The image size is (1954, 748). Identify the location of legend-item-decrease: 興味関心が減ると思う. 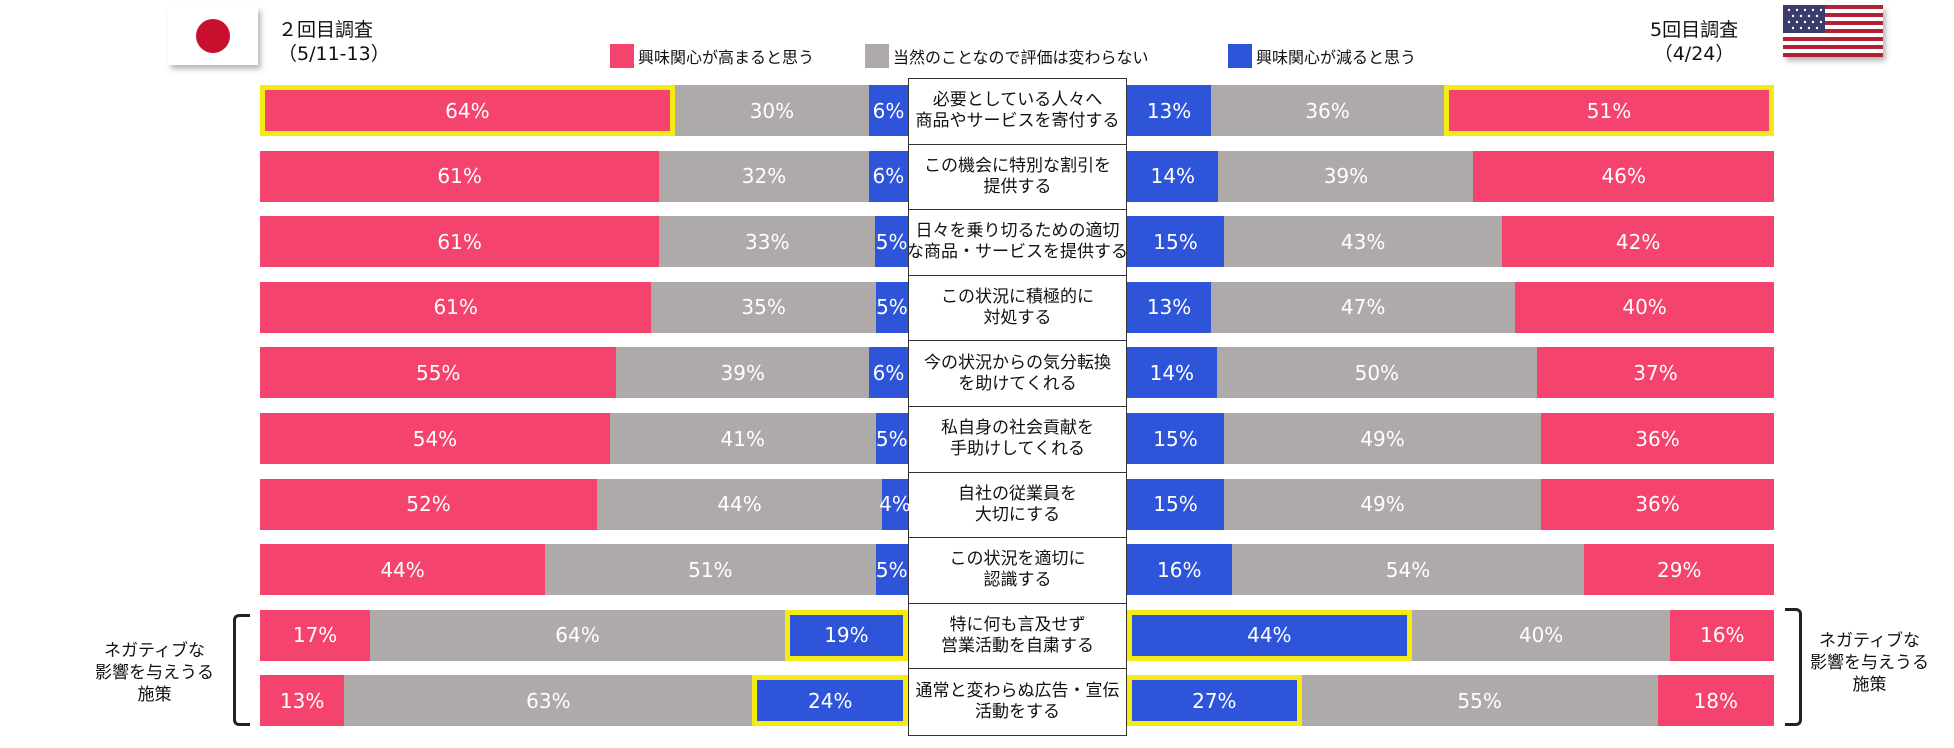
(1322, 56).